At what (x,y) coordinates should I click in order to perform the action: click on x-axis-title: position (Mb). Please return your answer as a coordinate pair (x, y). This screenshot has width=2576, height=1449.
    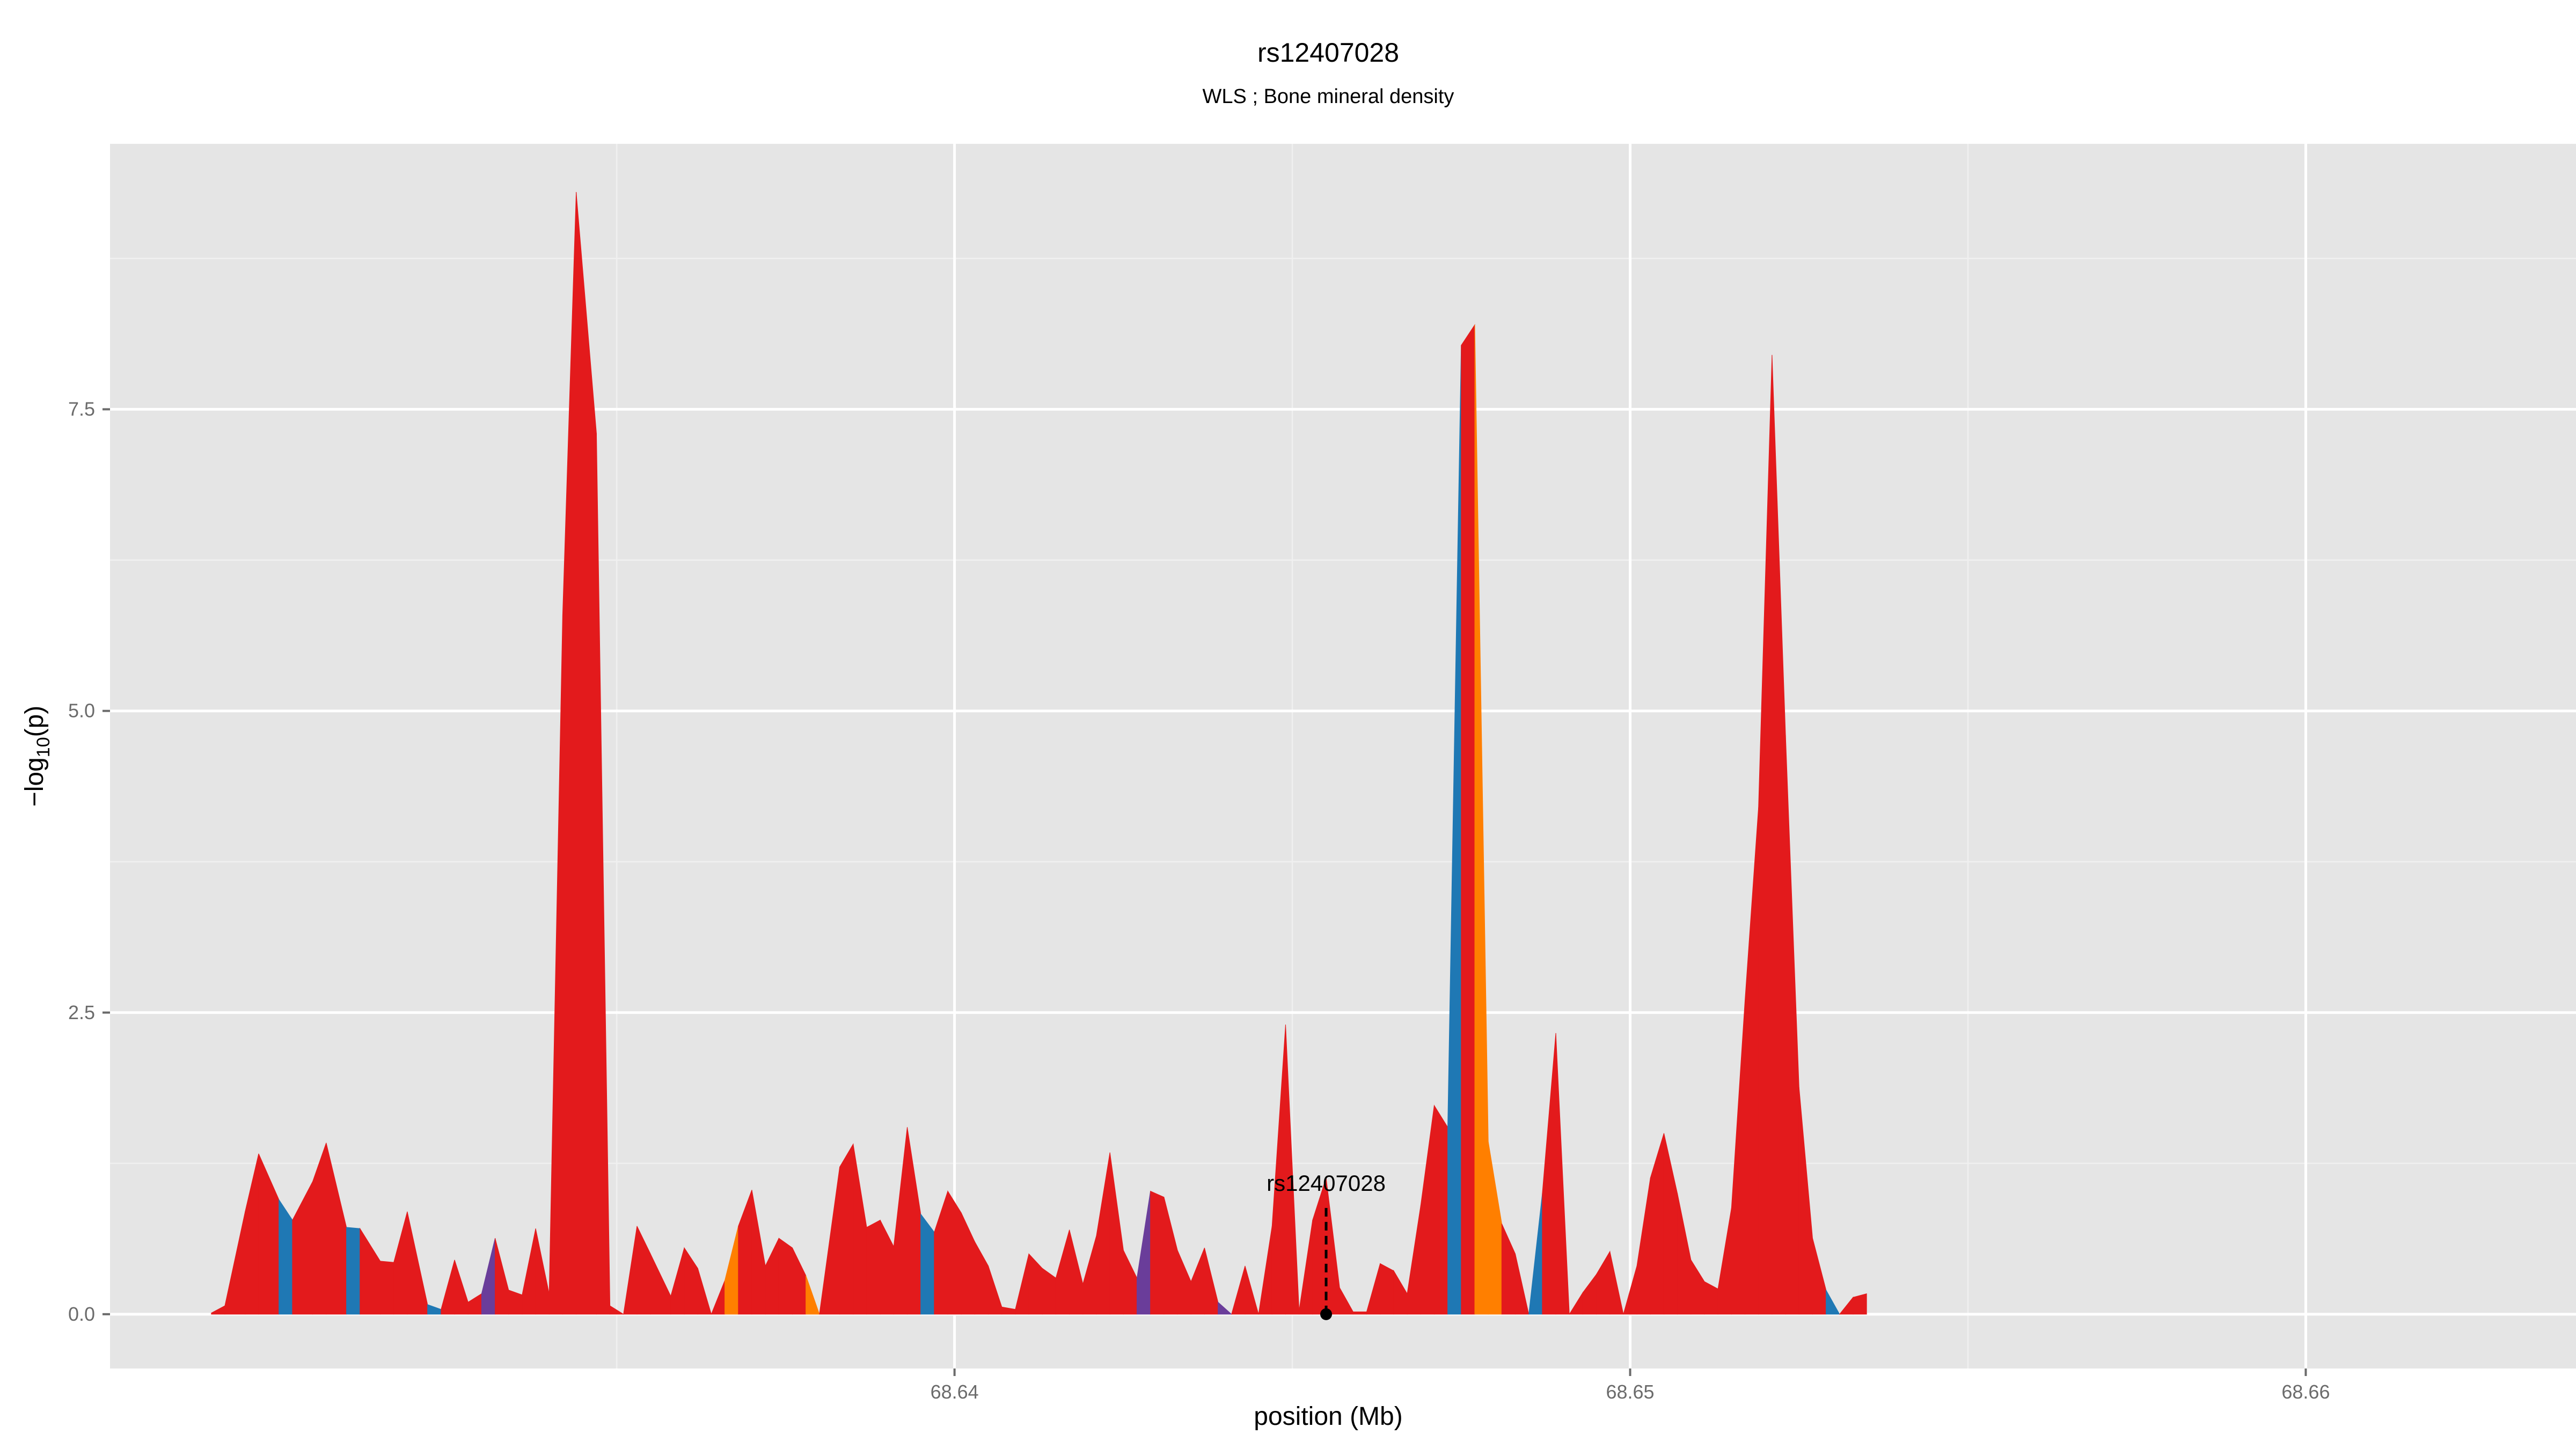
    Looking at the image, I should click on (1328, 1416).